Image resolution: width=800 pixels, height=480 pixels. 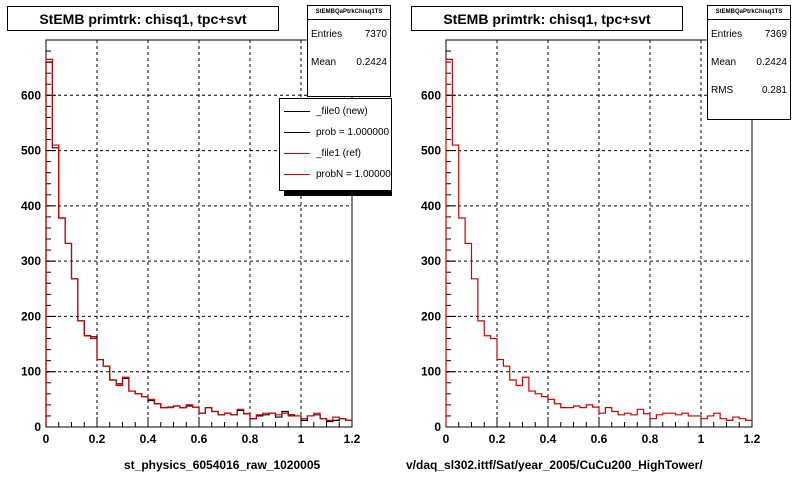 I want to click on right-stats-rms-label: RMS, so click(x=722, y=90).